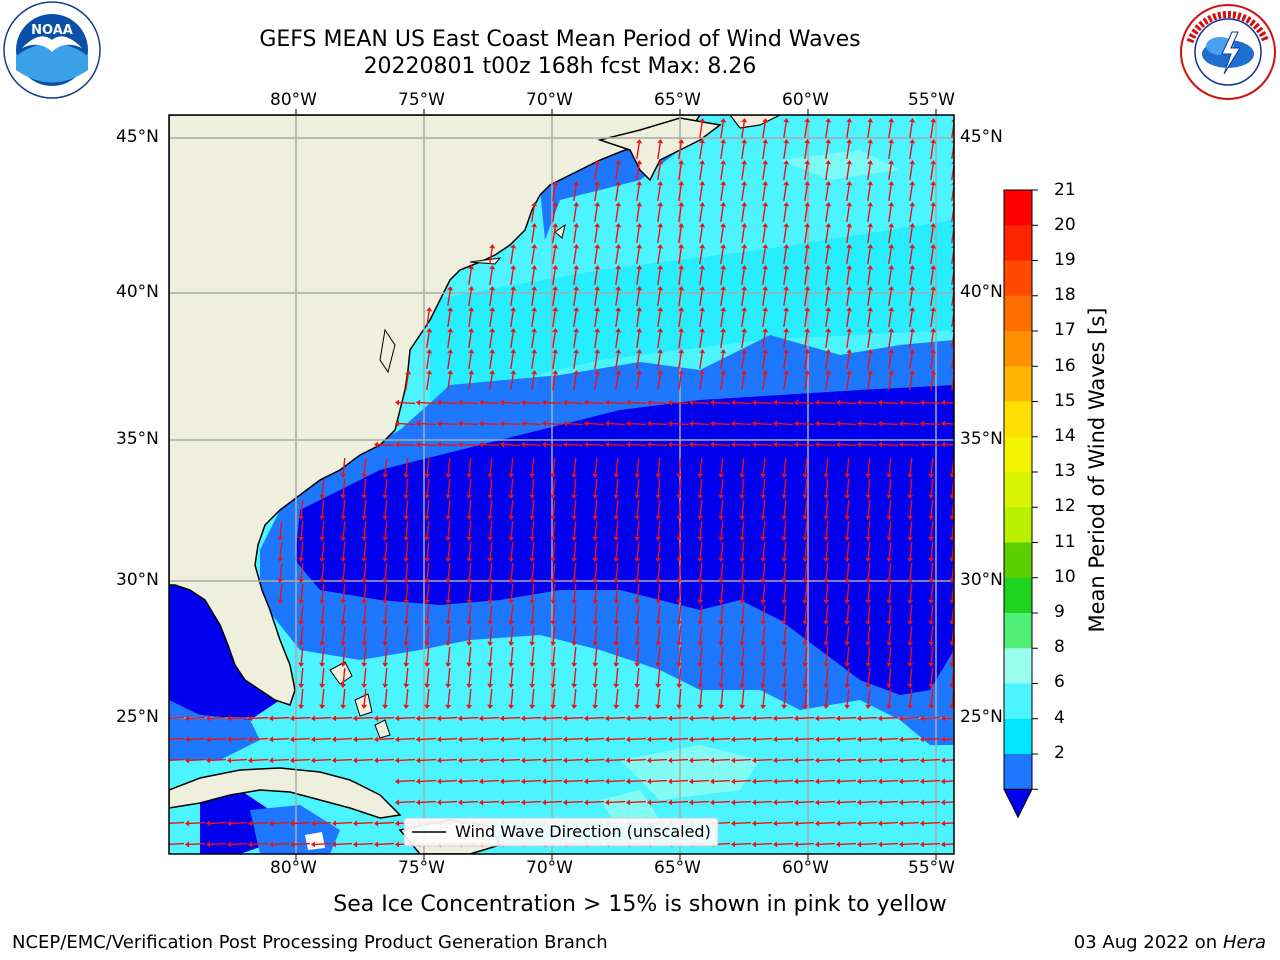 The width and height of the screenshot is (1280, 960). I want to click on lon-label-top: 55°W, so click(931, 100).